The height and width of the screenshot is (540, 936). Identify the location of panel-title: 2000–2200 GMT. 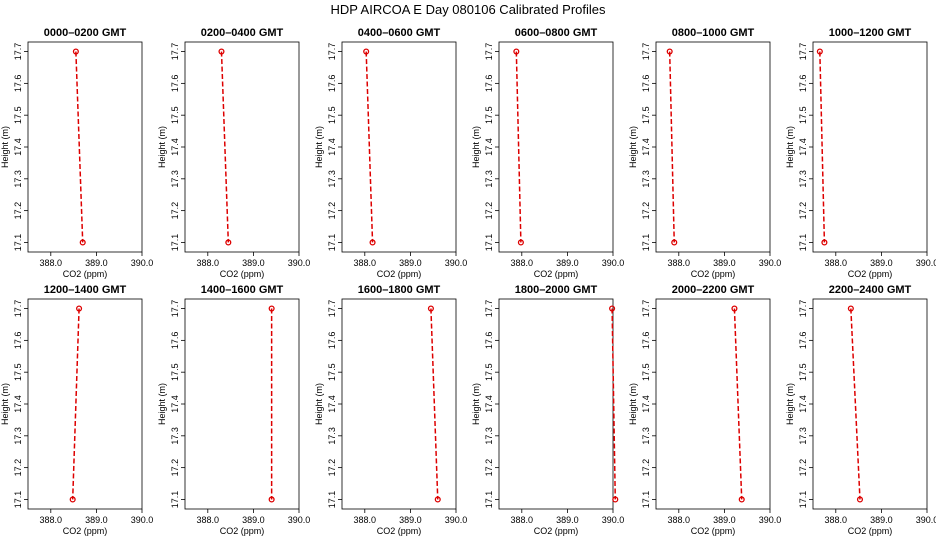
(713, 290).